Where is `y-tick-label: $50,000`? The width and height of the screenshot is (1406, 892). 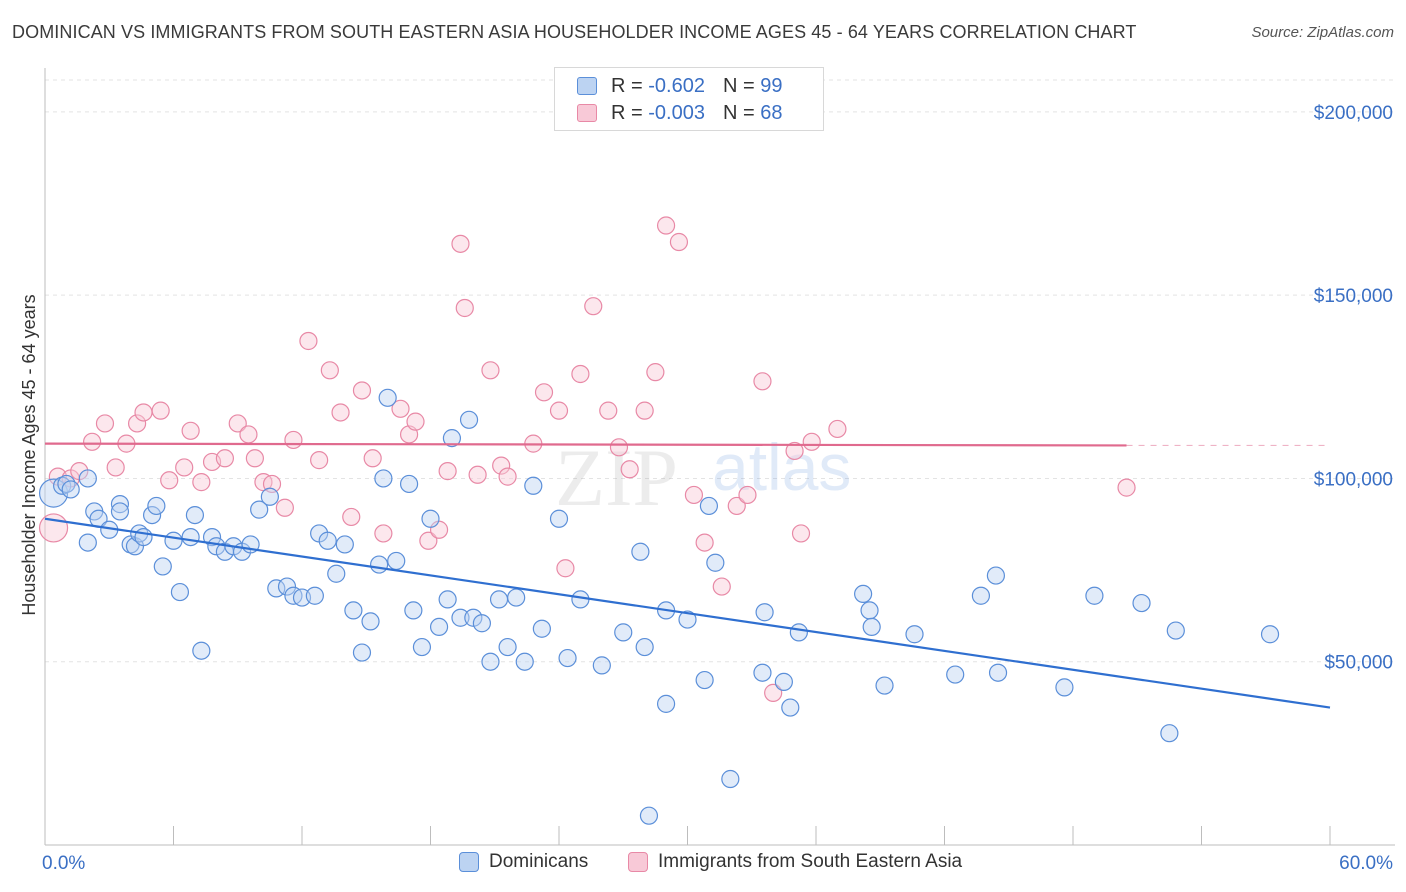 y-tick-label: $50,000 is located at coordinates (1358, 663).